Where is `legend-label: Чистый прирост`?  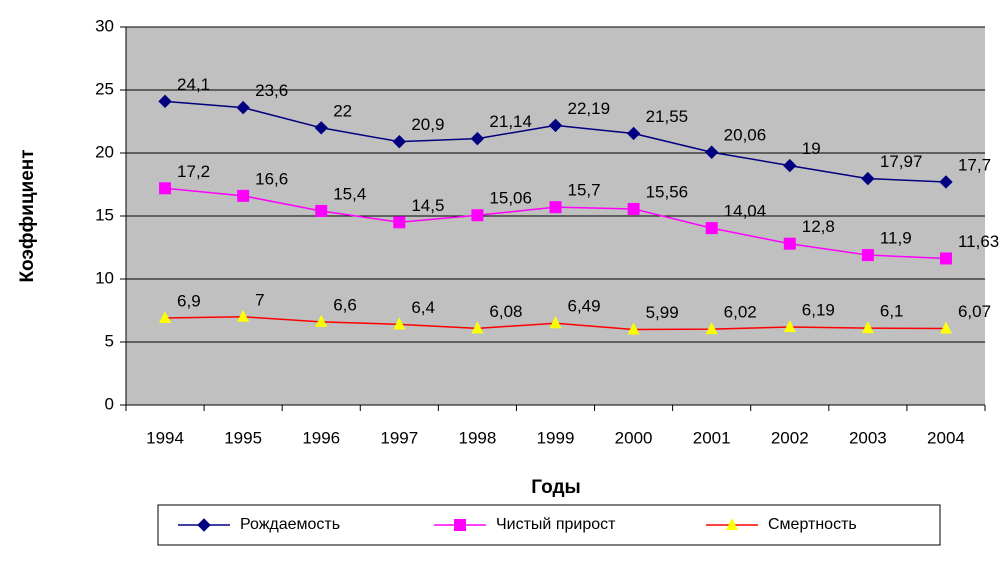
legend-label: Чистый прирост is located at coordinates (556, 524).